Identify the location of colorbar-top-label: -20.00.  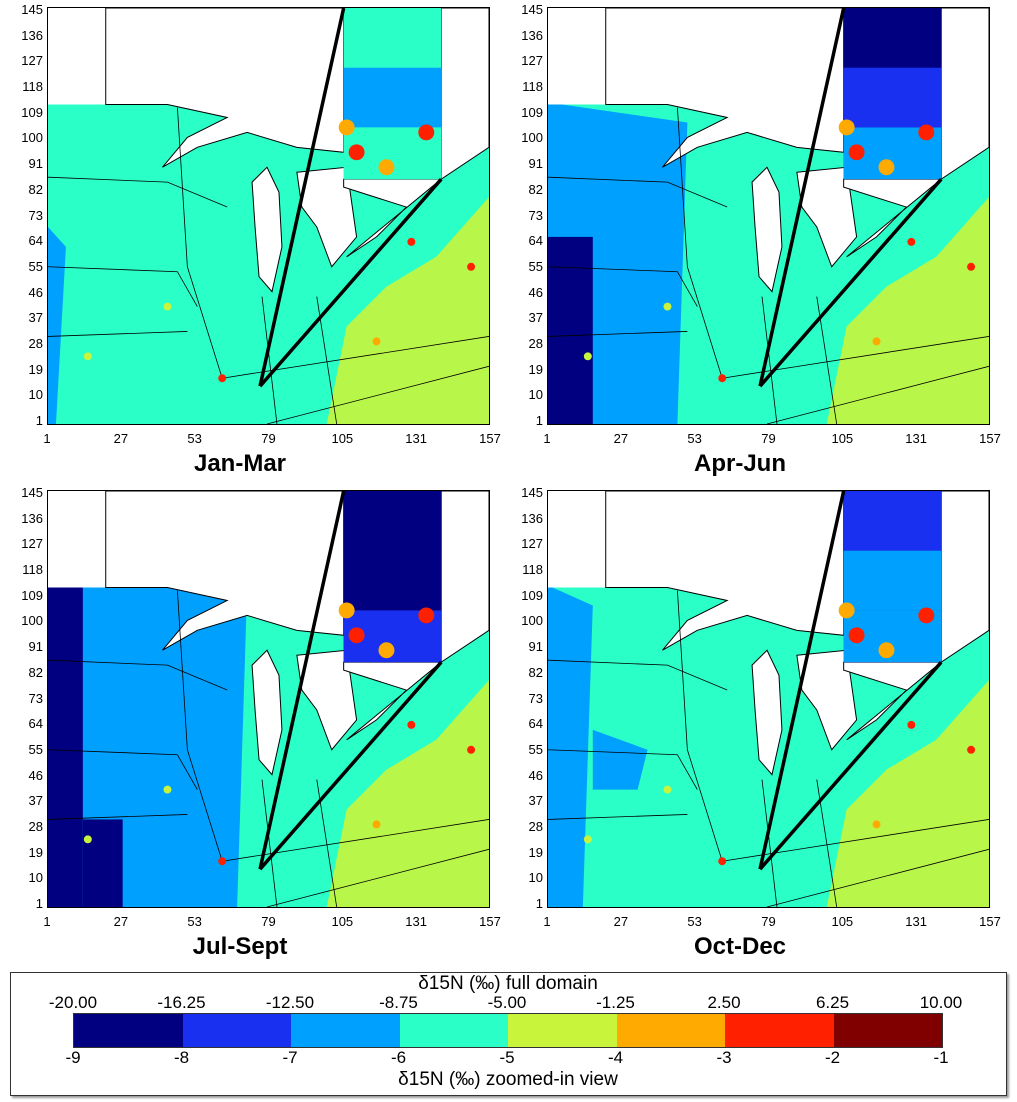
(73, 1002).